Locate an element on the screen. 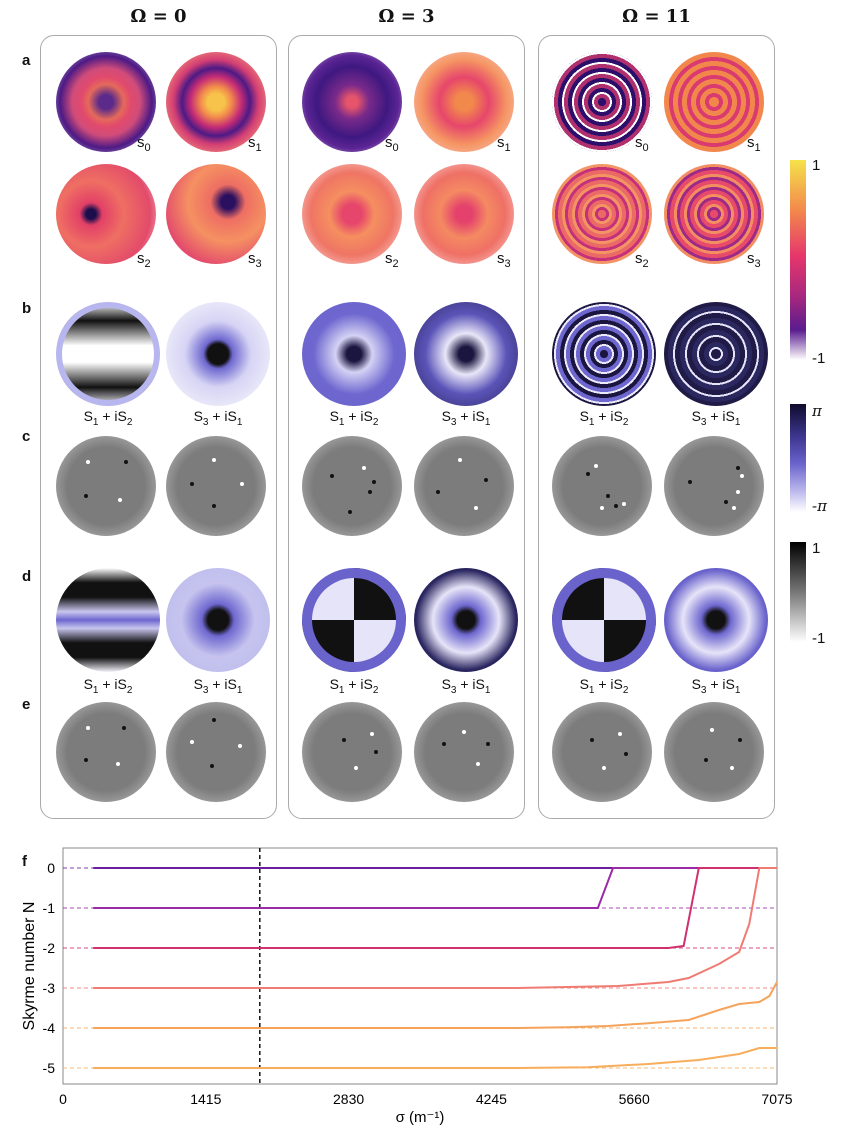  x-tick-label: 4245 is located at coordinates (491, 1099).